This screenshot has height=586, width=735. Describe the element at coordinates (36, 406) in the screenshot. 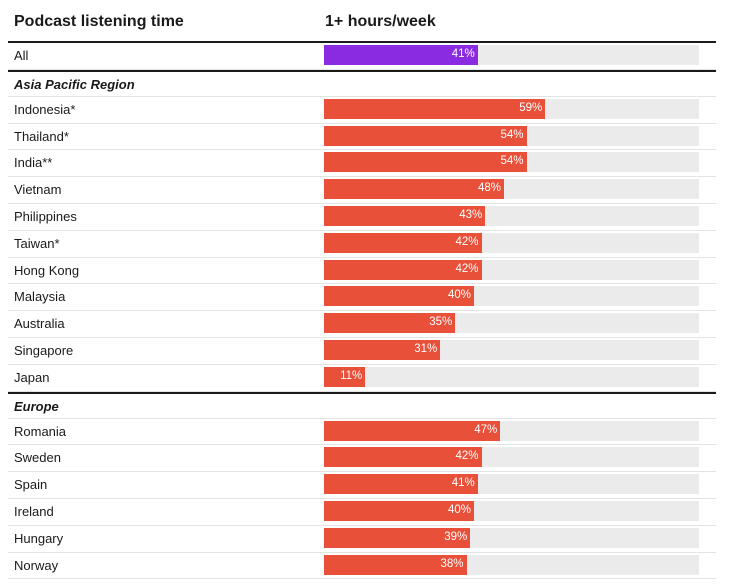

I see `group-label: Europe` at that location.